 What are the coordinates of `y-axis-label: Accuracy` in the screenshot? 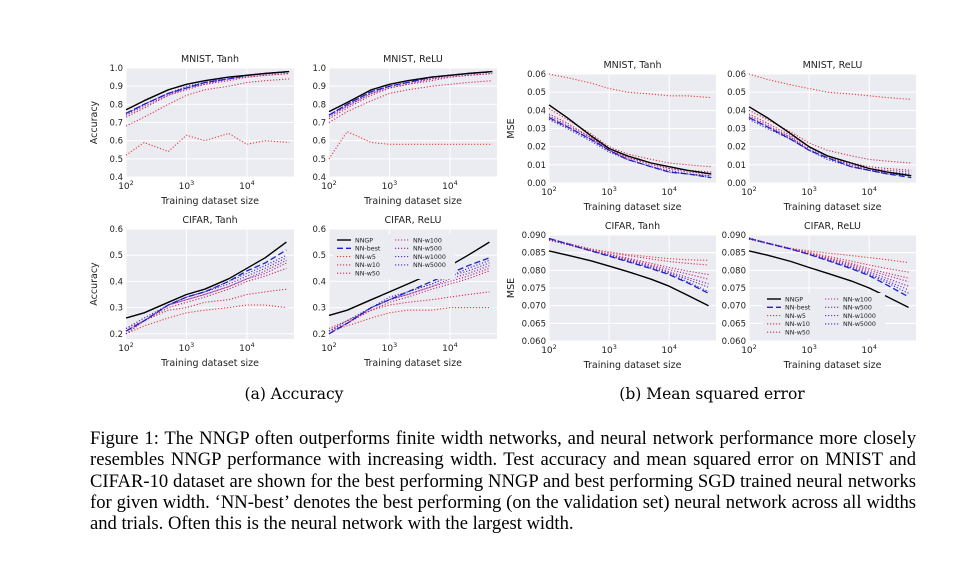 It's located at (94, 122).